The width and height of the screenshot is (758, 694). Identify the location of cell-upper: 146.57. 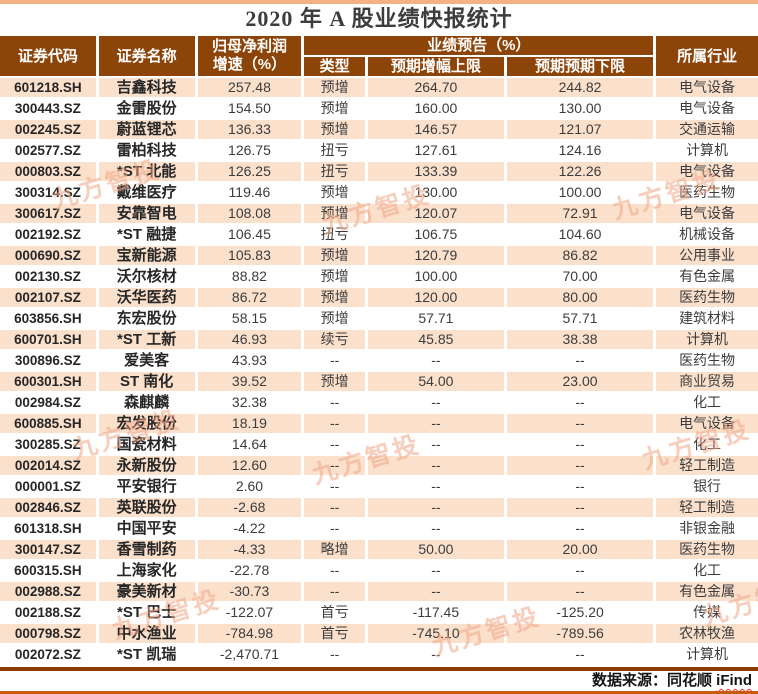
(435, 129).